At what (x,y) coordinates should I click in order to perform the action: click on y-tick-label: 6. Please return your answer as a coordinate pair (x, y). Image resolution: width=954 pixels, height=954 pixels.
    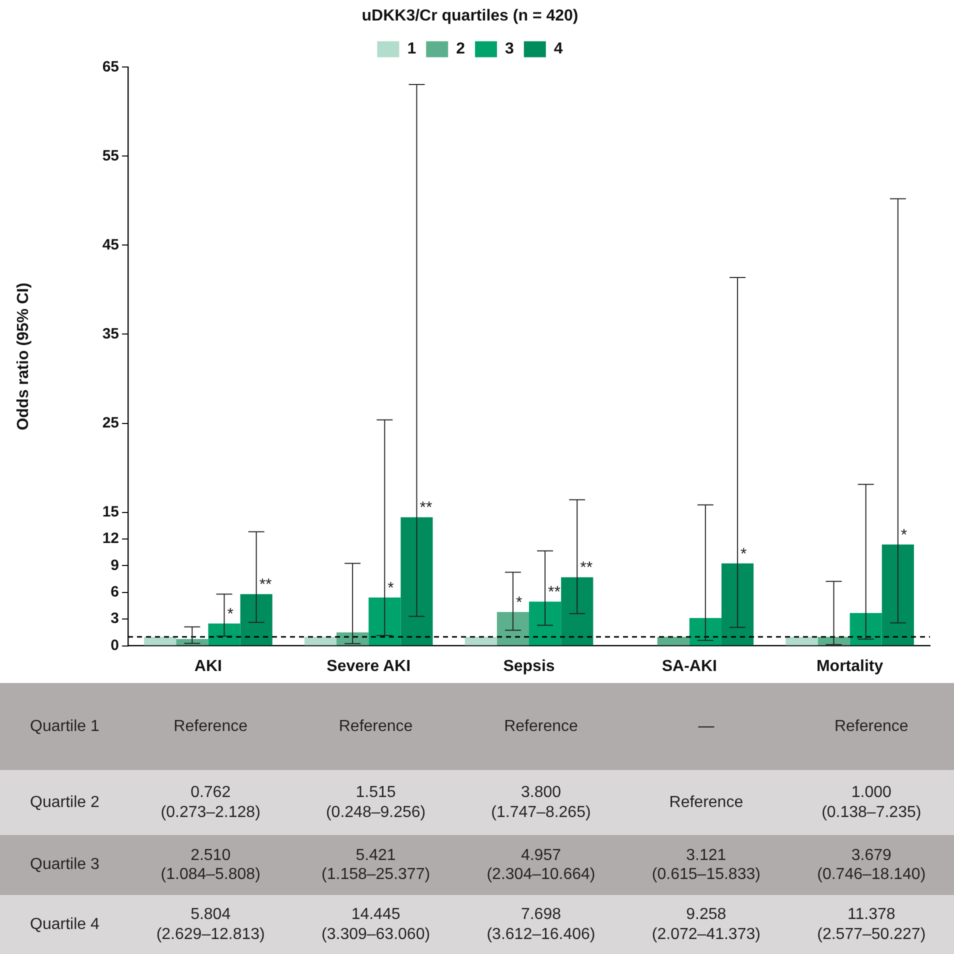
    Looking at the image, I should click on (114, 592).